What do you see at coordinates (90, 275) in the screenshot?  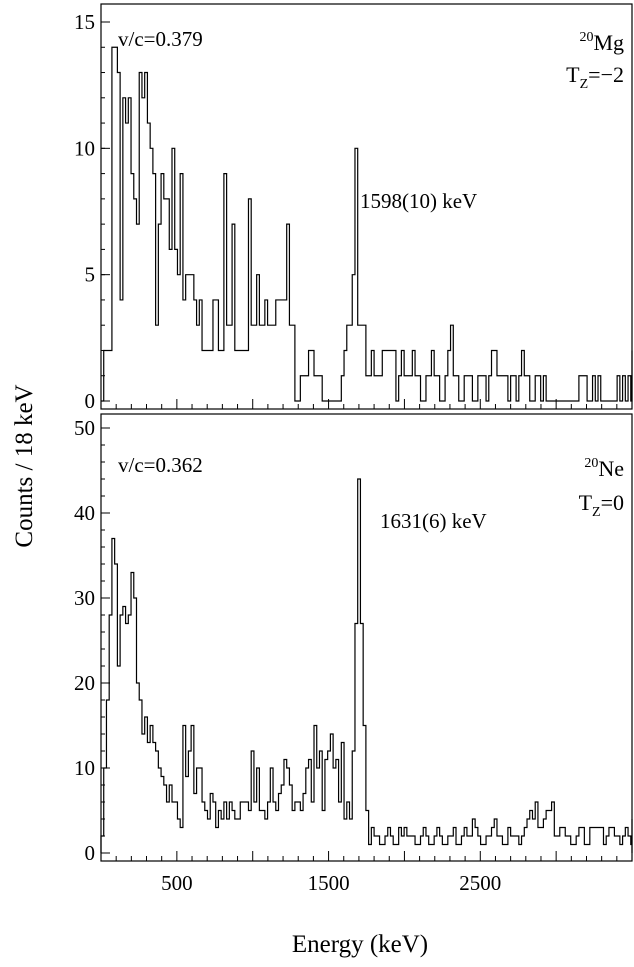 I see `top-y-tick-label: 5` at bounding box center [90, 275].